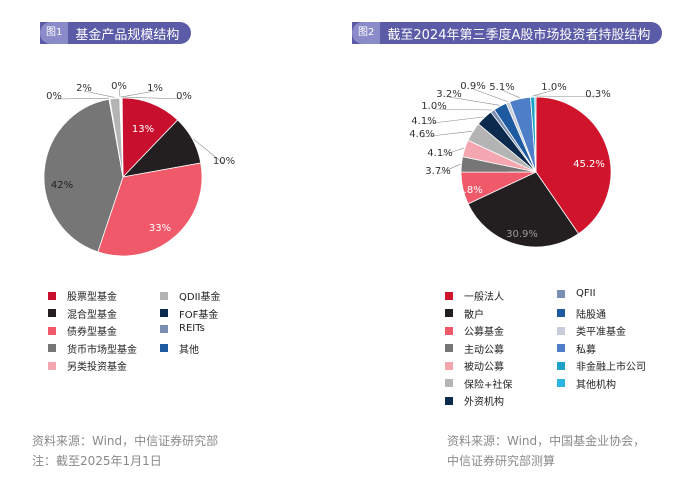  I want to click on legend-item: 货币市场型基金, so click(92, 348).